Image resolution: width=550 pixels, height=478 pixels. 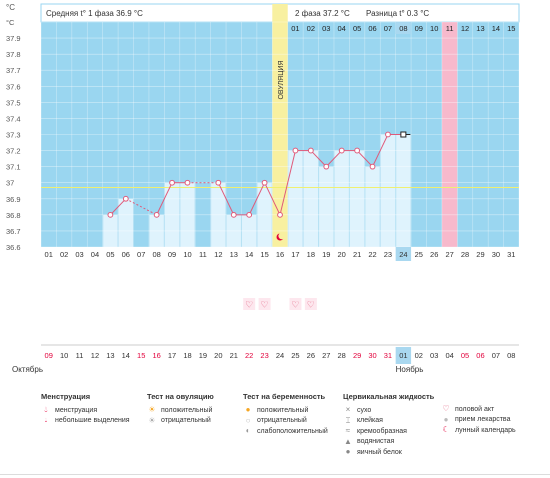 What do you see at coordinates (13, 102) in the screenshot?
I see `y-tick-label: 37.5` at bounding box center [13, 102].